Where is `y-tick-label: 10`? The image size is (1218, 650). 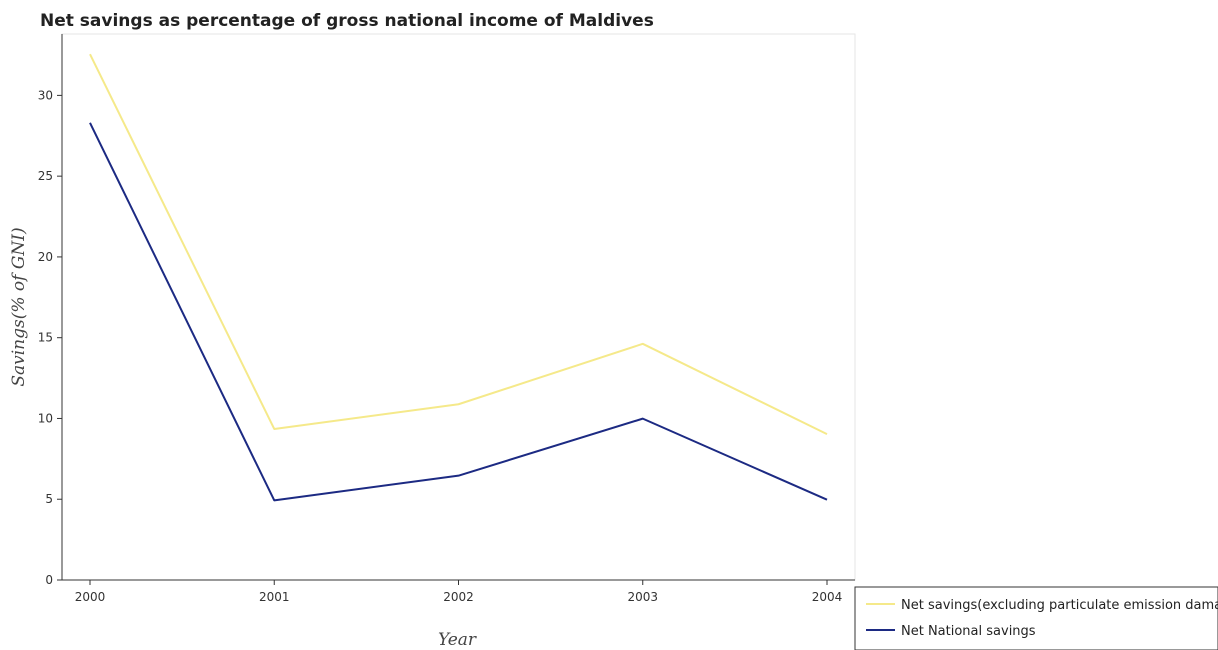
y-tick-label: 10 is located at coordinates (45, 418).